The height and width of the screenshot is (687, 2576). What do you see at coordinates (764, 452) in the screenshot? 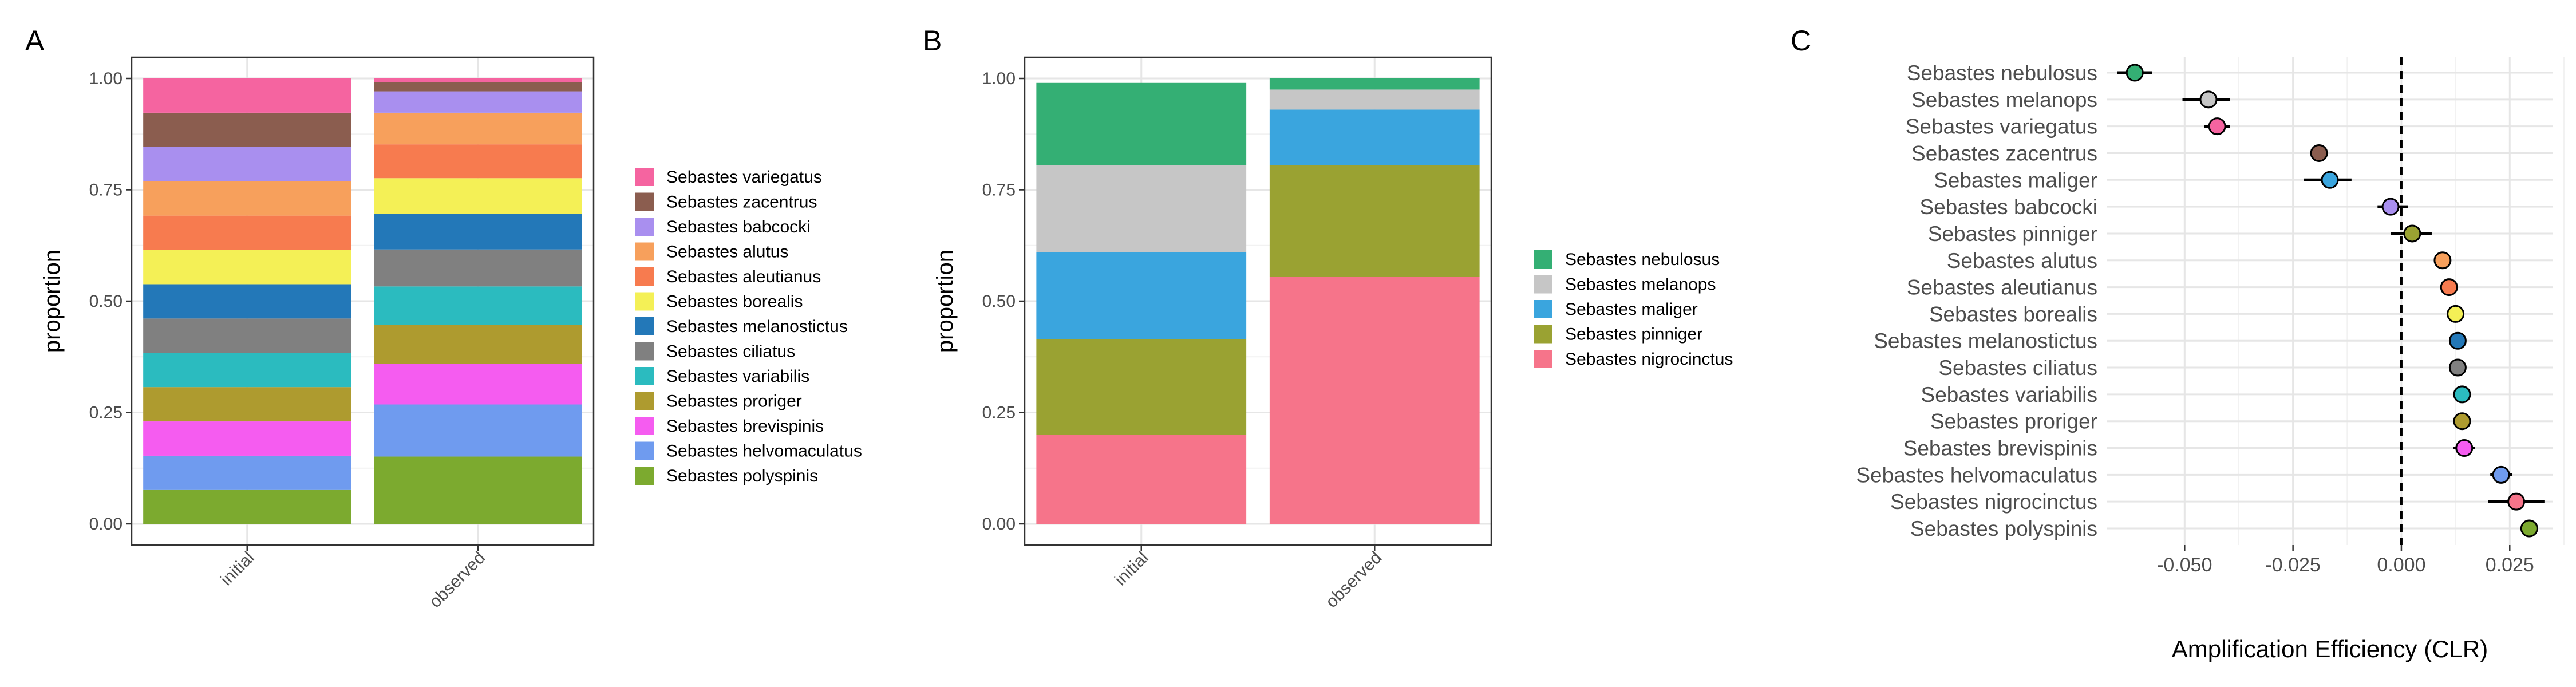
I see `legend-label: Sebastes helvomaculatus` at bounding box center [764, 452].